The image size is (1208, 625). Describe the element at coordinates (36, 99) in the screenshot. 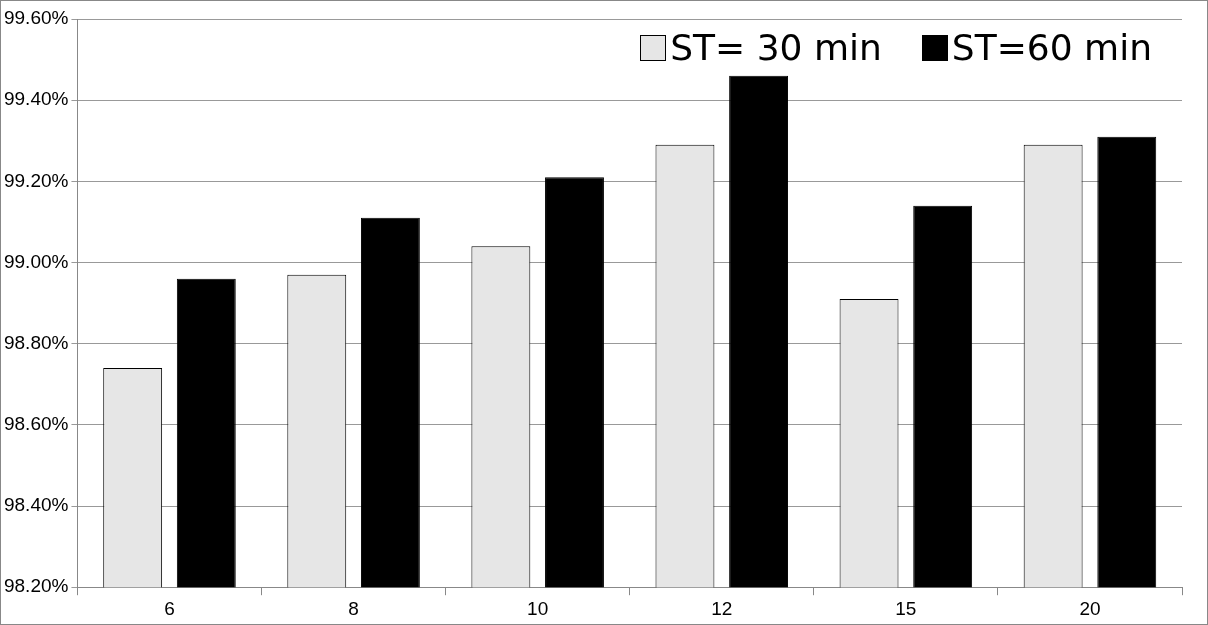

I see `y-tick-label: 99.40%` at that location.